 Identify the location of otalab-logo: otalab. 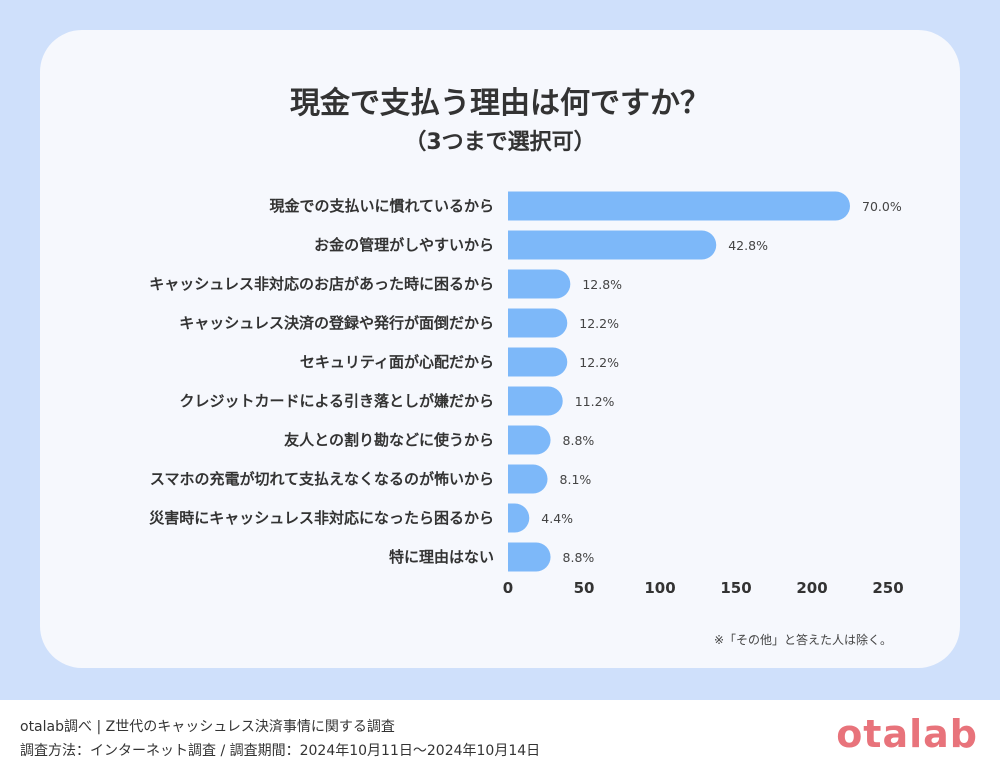
(907, 734).